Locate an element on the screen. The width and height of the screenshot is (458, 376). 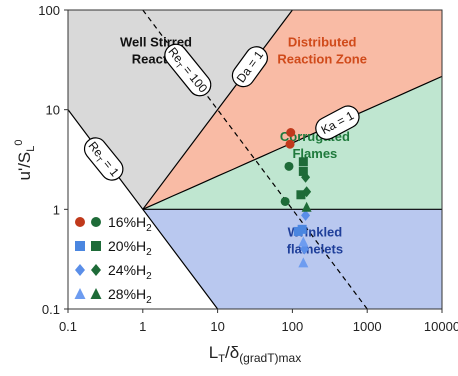
data-points is located at coordinates (296, 198).